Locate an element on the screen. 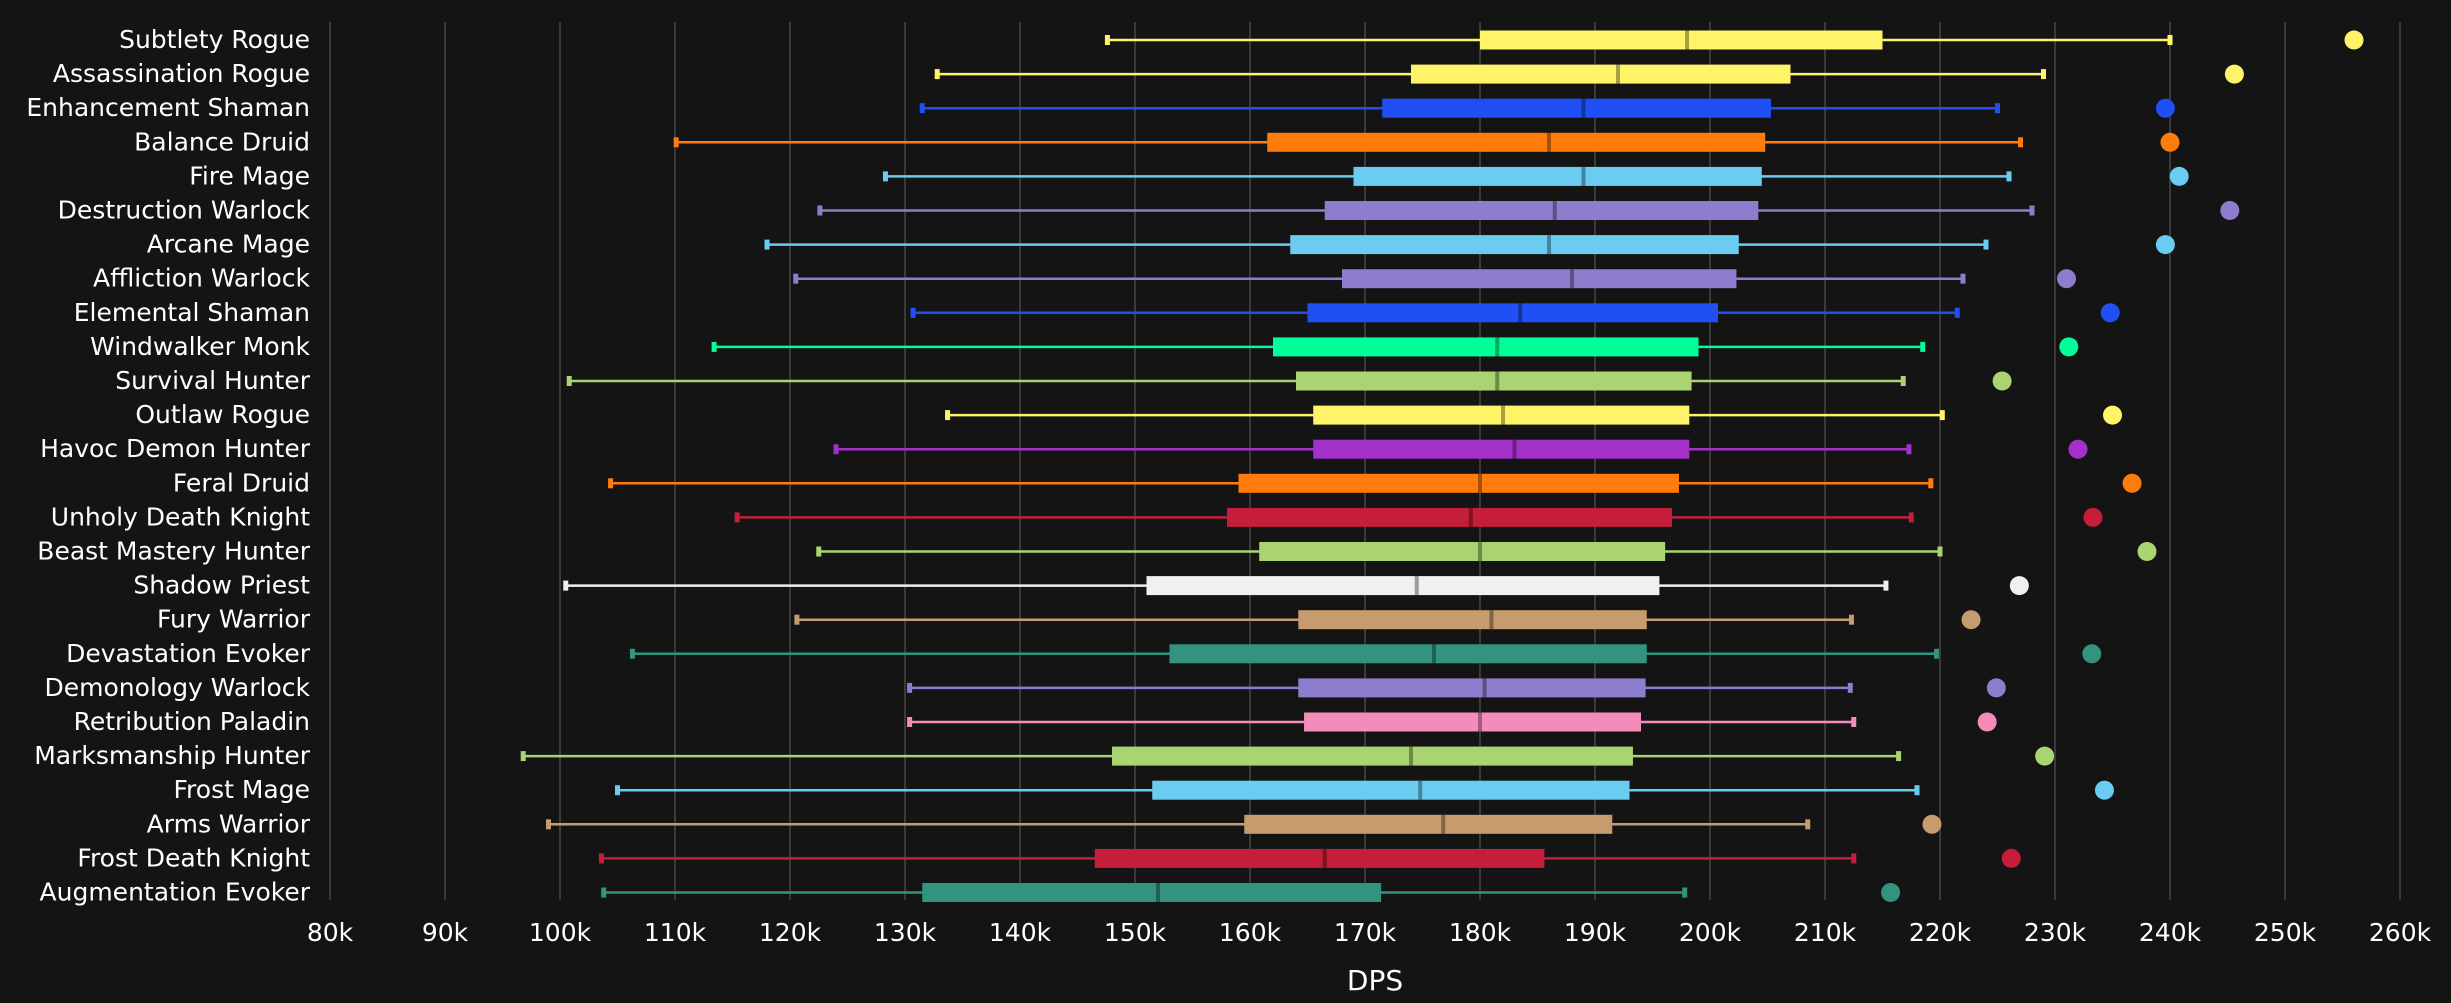  x-tick-label: 140k is located at coordinates (1020, 932).